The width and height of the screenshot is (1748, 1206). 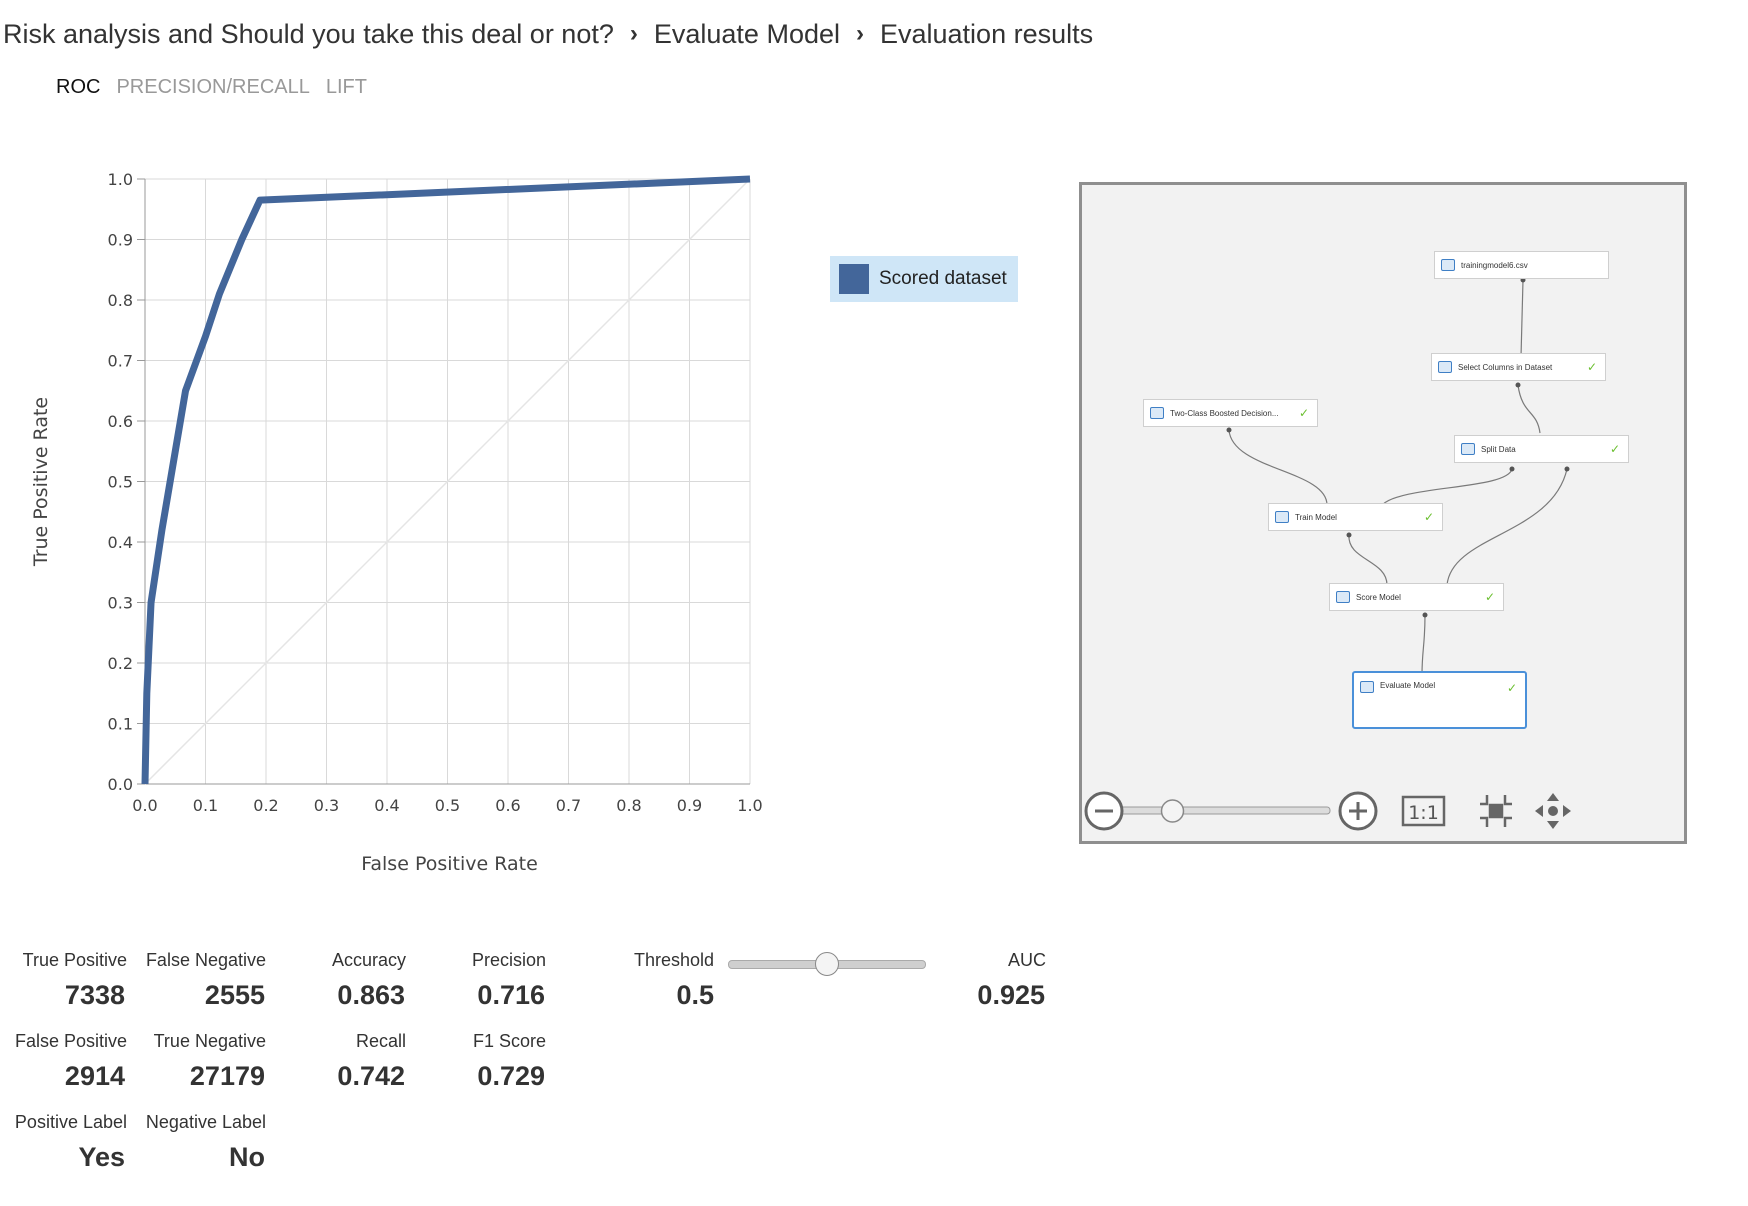 I want to click on true-negative-label: True Negative, so click(x=209, y=1041).